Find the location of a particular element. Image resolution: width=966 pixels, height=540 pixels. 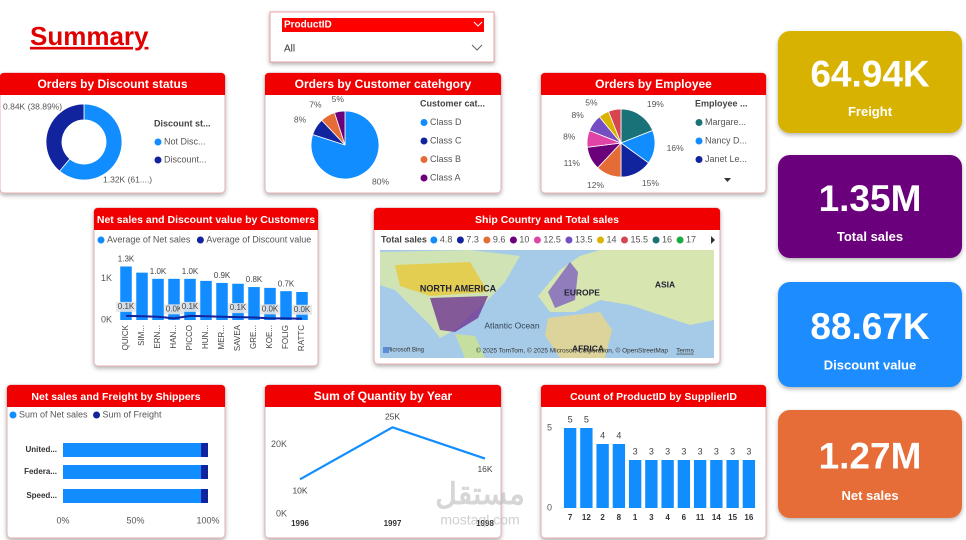

x-tick-label: PICCO is located at coordinates (189, 337).